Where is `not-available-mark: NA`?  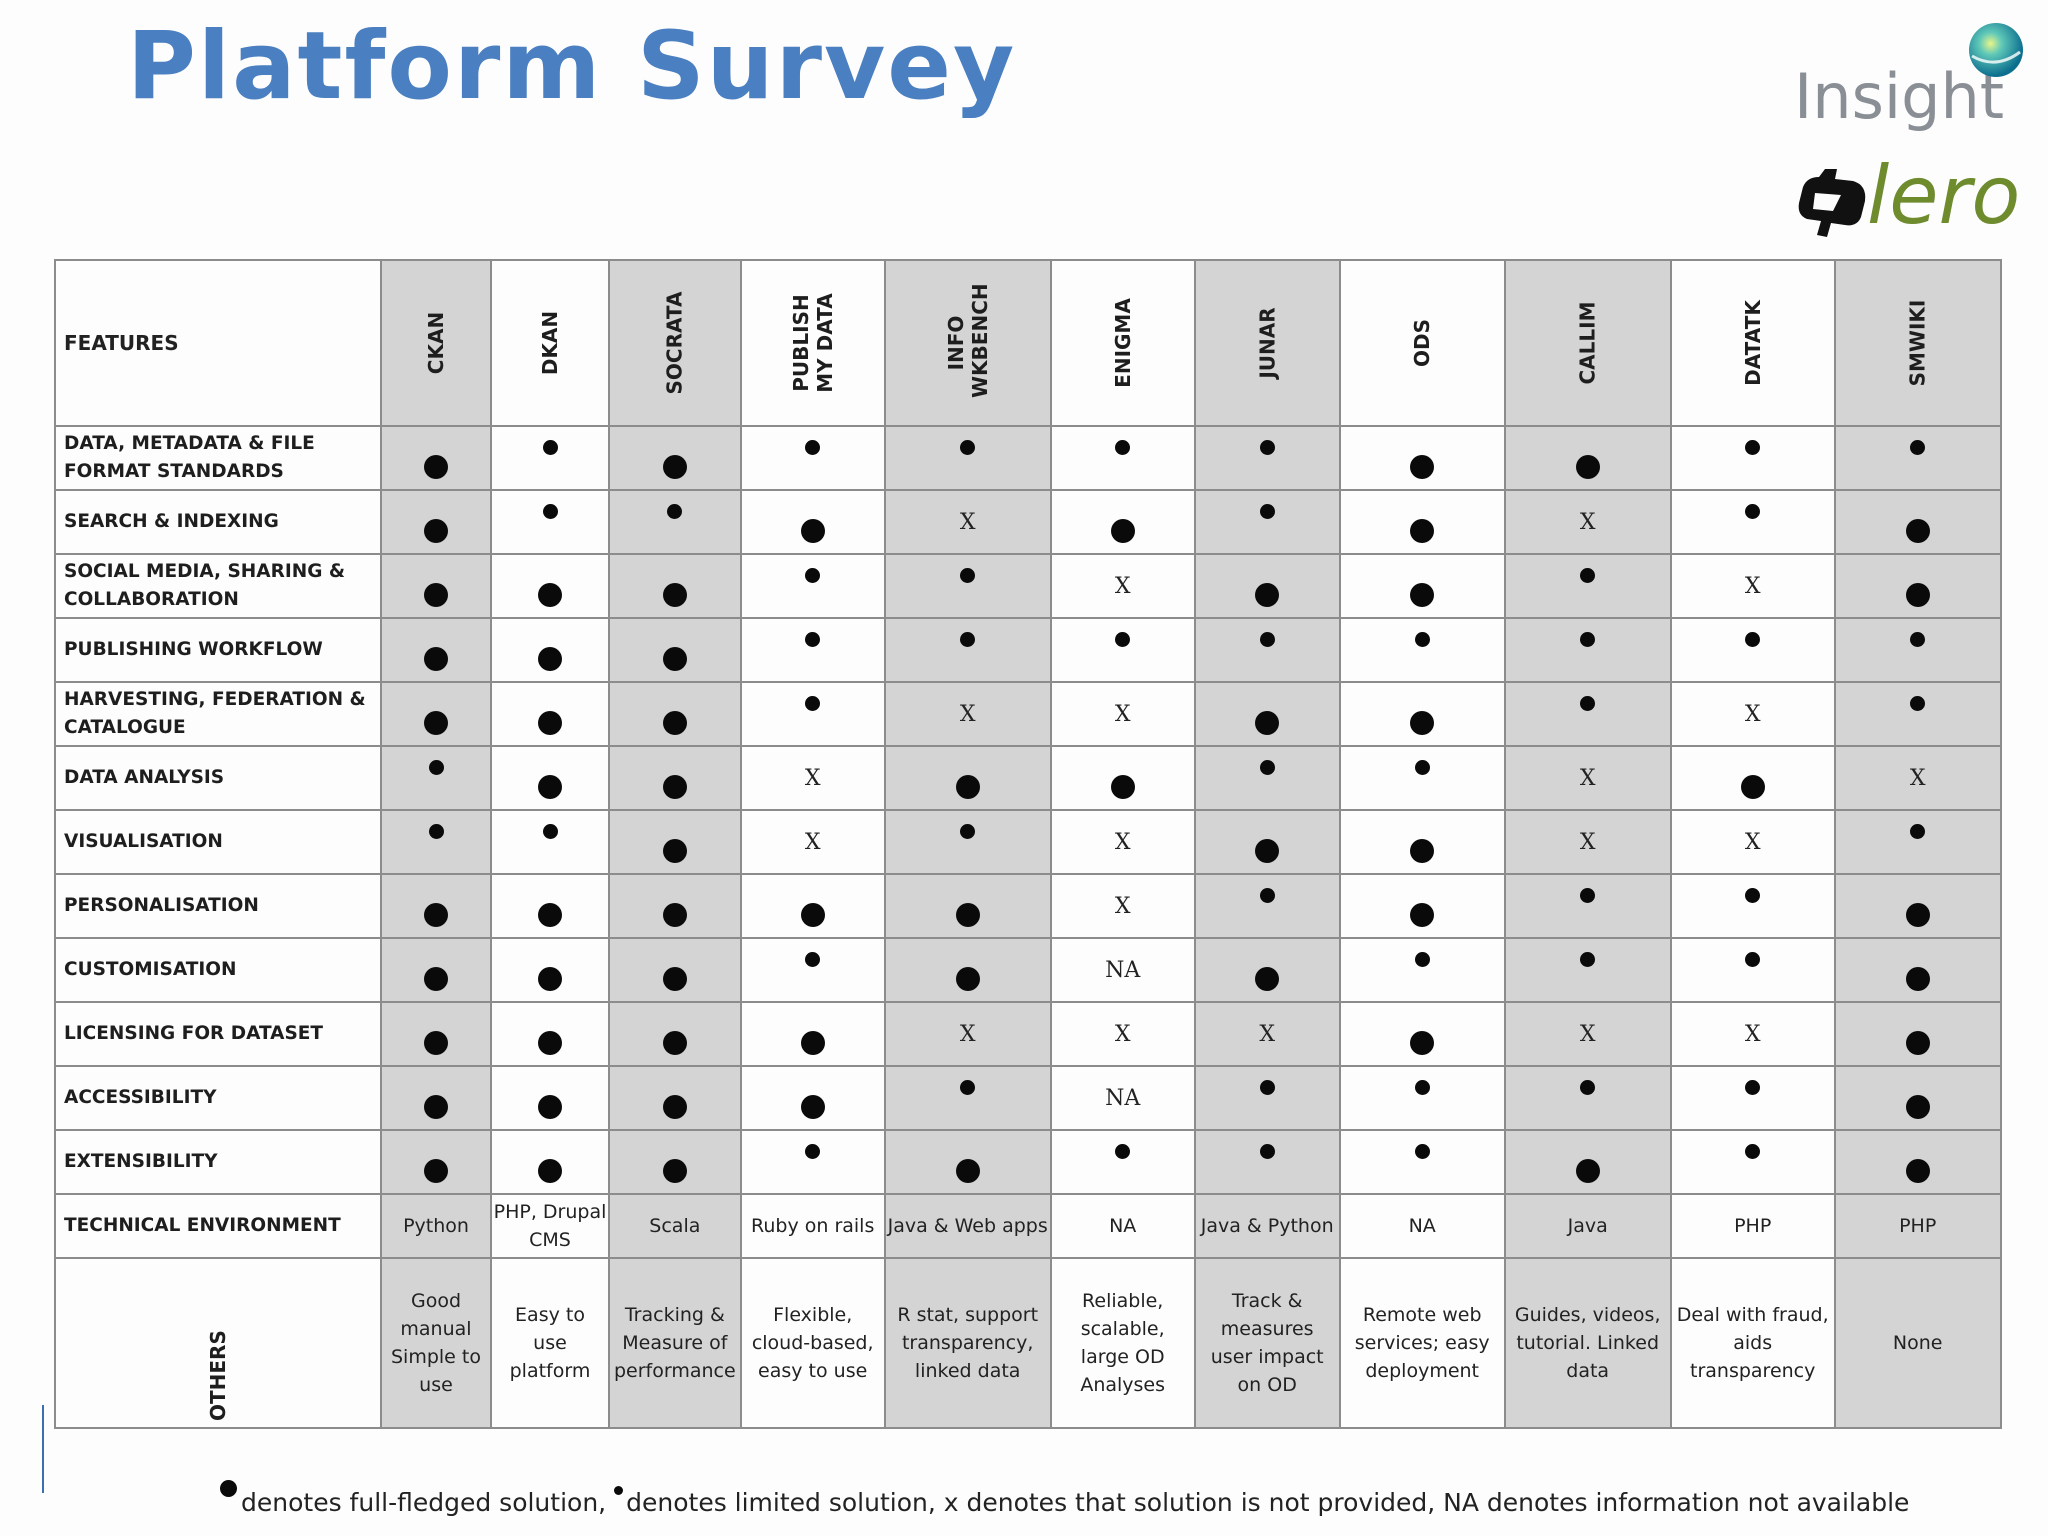 not-available-mark: NA is located at coordinates (1123, 970).